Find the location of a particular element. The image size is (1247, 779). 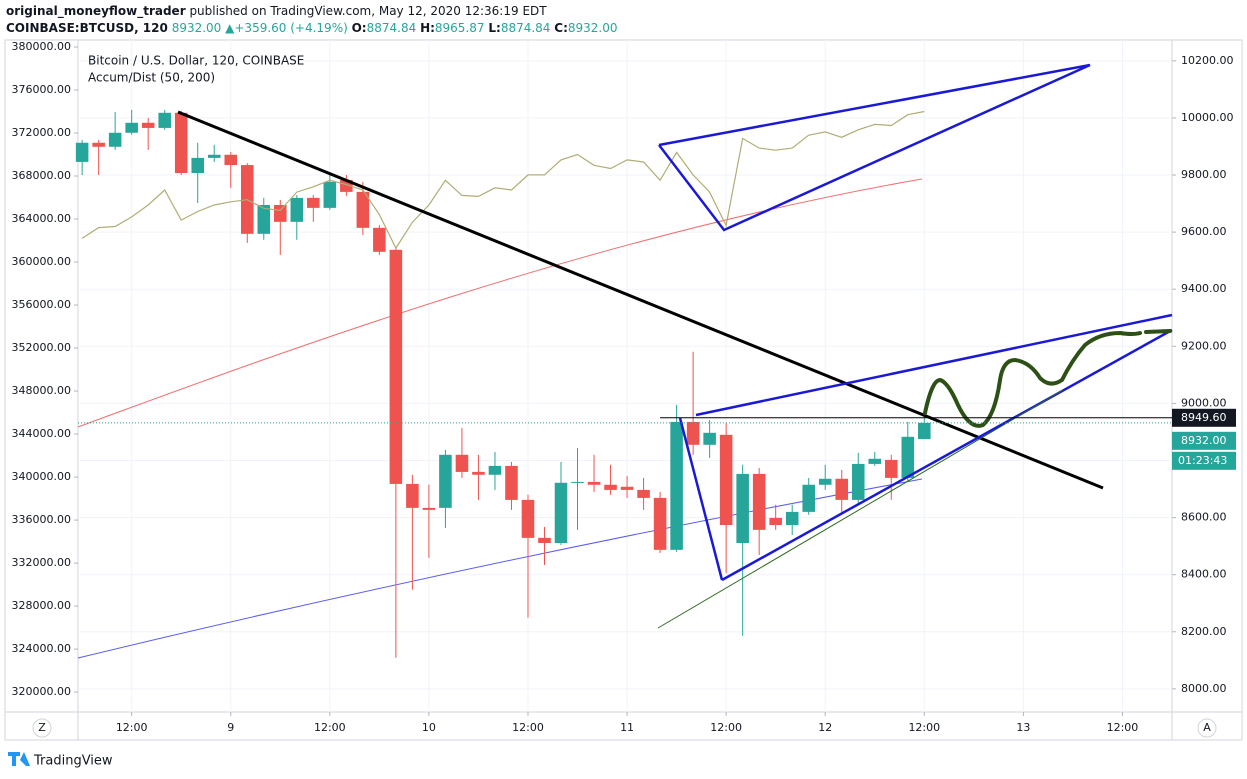

indicator-line is located at coordinates (503, 180).